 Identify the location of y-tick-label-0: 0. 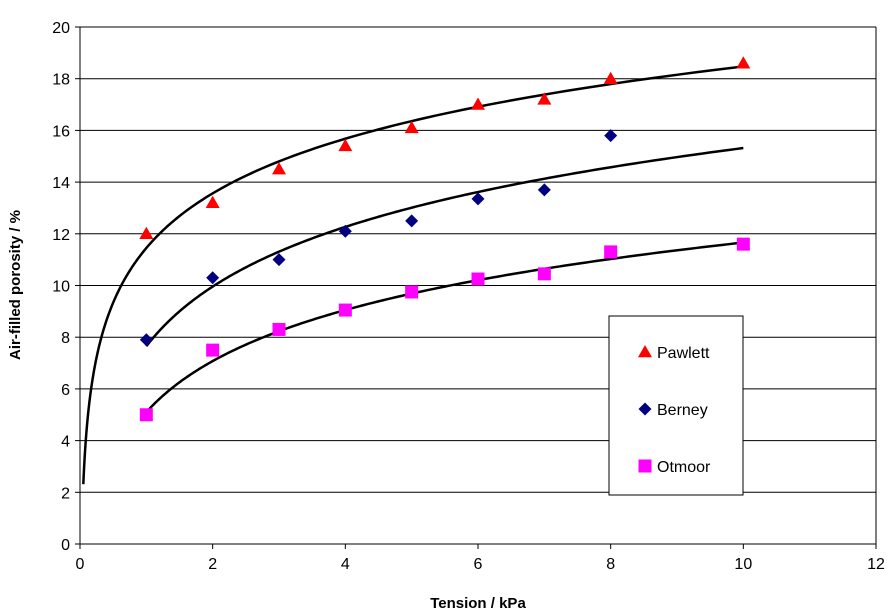
(65, 545).